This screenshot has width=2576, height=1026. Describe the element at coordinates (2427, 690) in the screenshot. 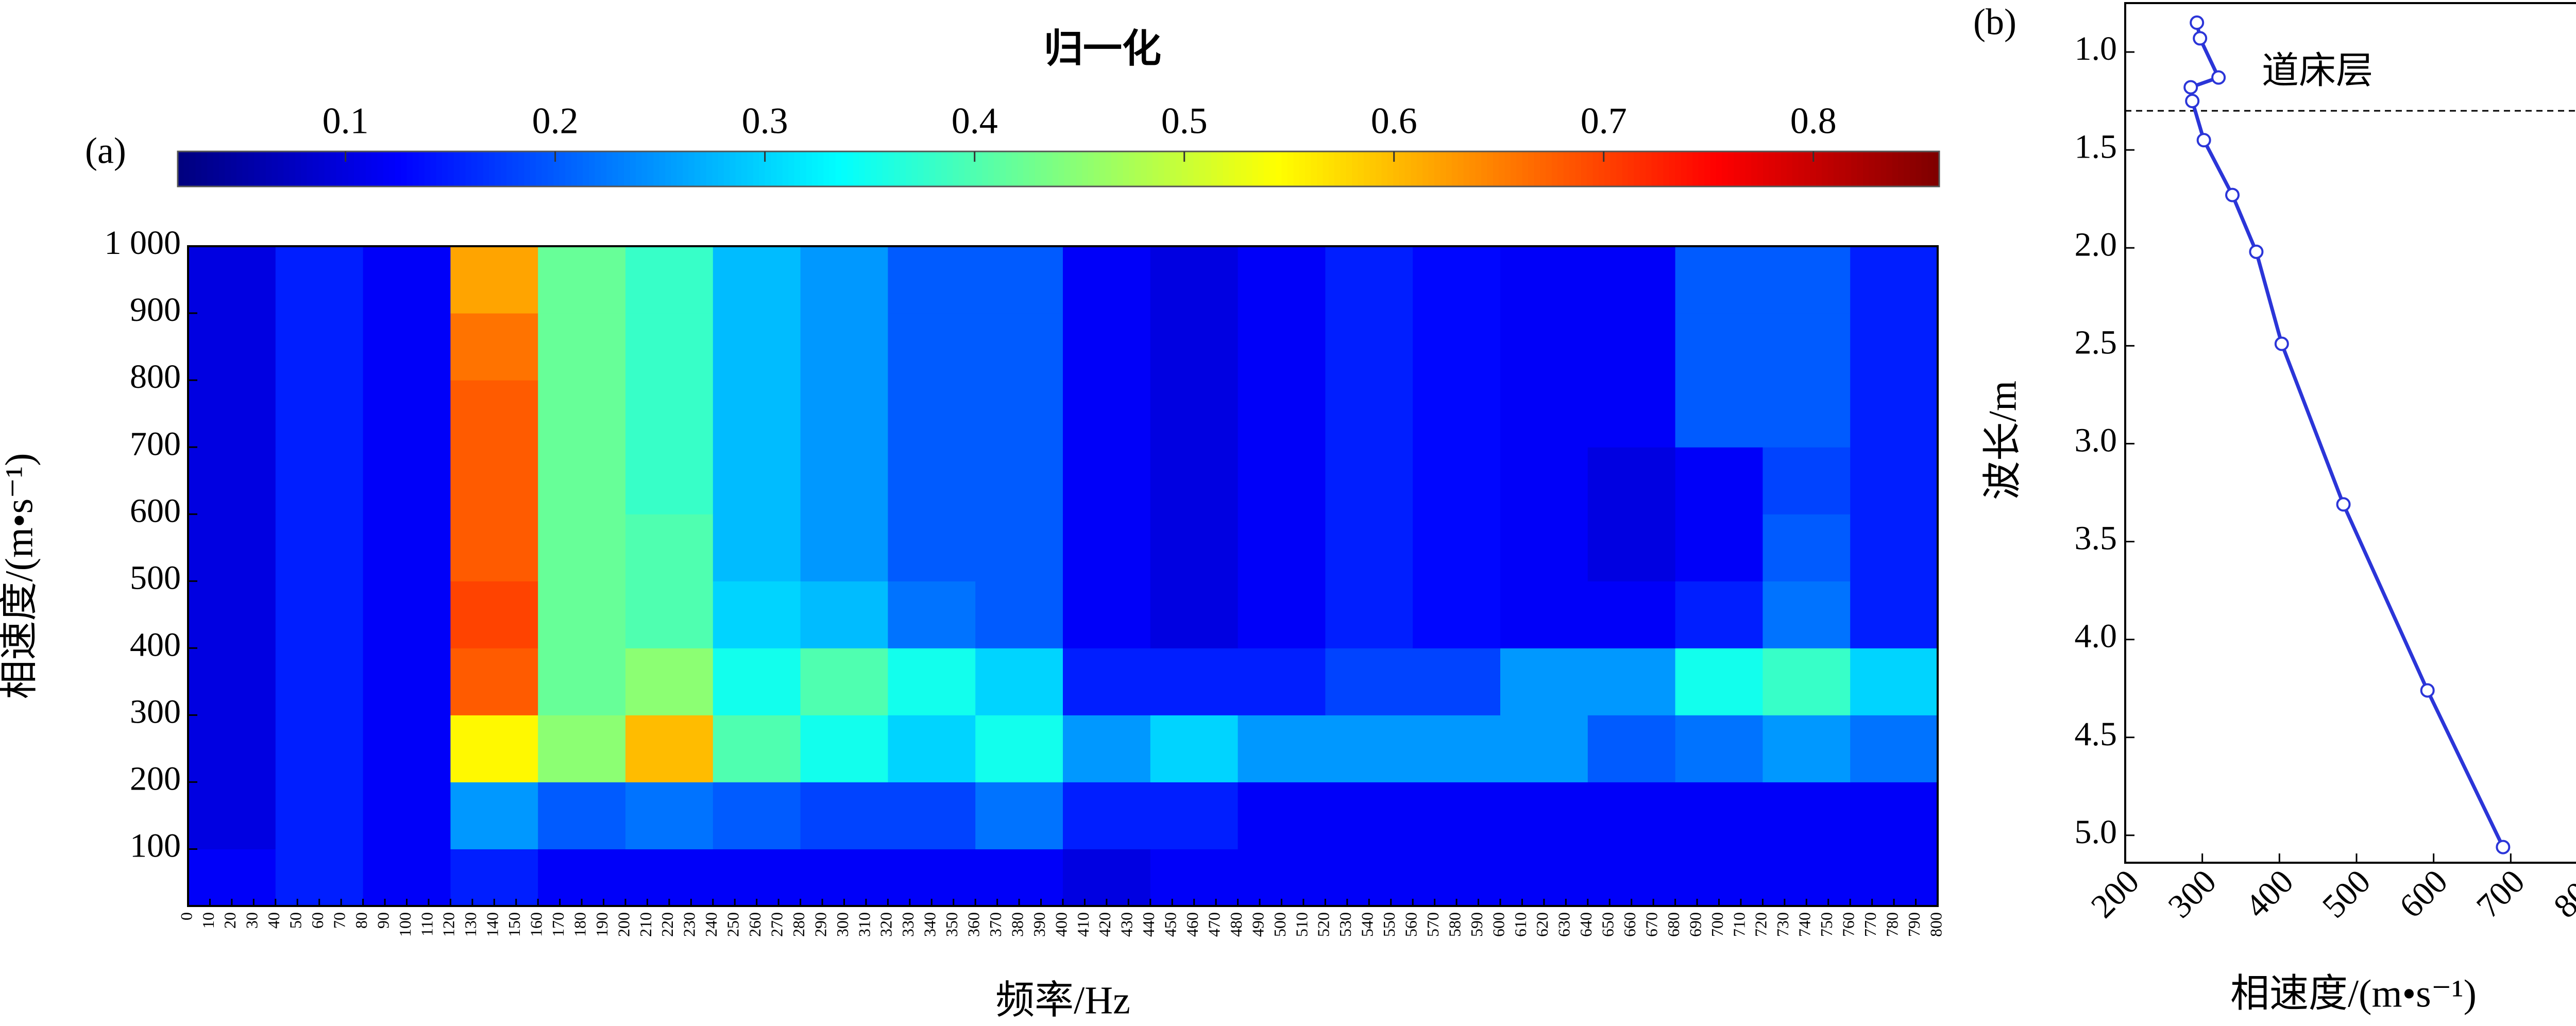

I see `data-point` at that location.